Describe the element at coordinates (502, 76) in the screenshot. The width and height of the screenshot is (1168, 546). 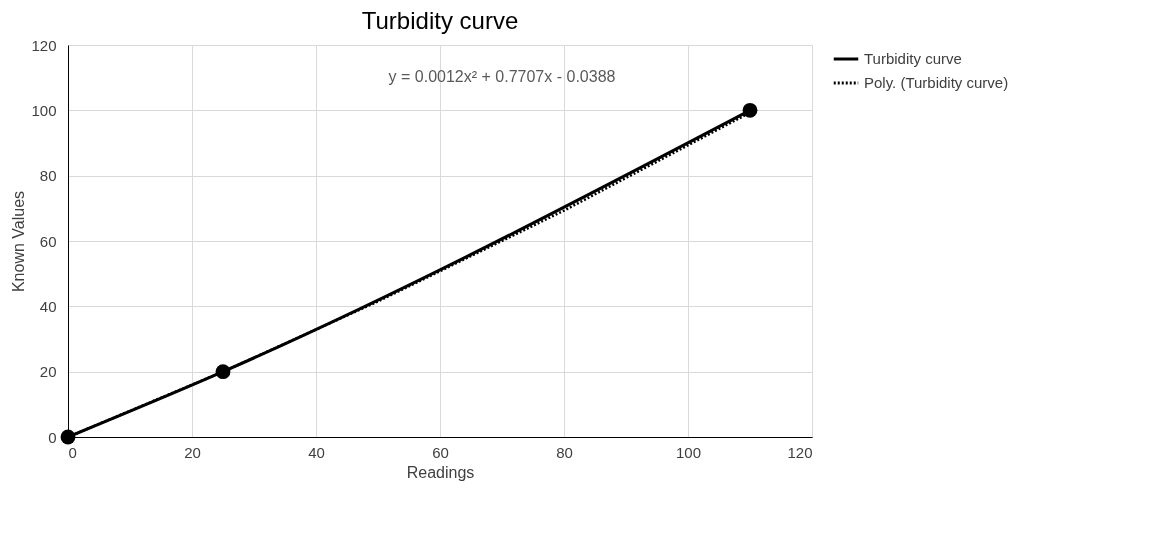
I see `annotation: y = 0.0012x² + 0.7707x - 0.0388` at that location.